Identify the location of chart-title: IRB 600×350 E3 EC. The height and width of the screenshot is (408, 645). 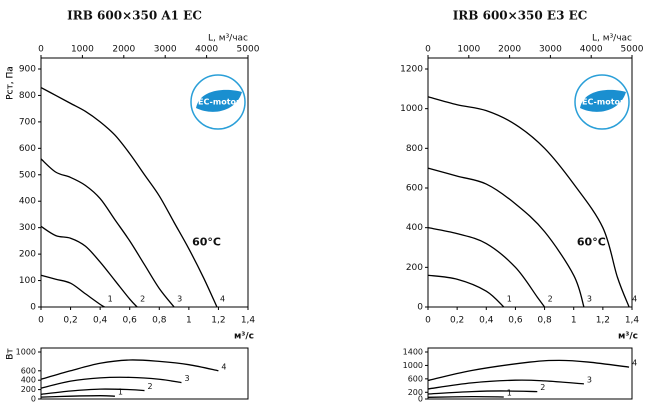
(520, 16).